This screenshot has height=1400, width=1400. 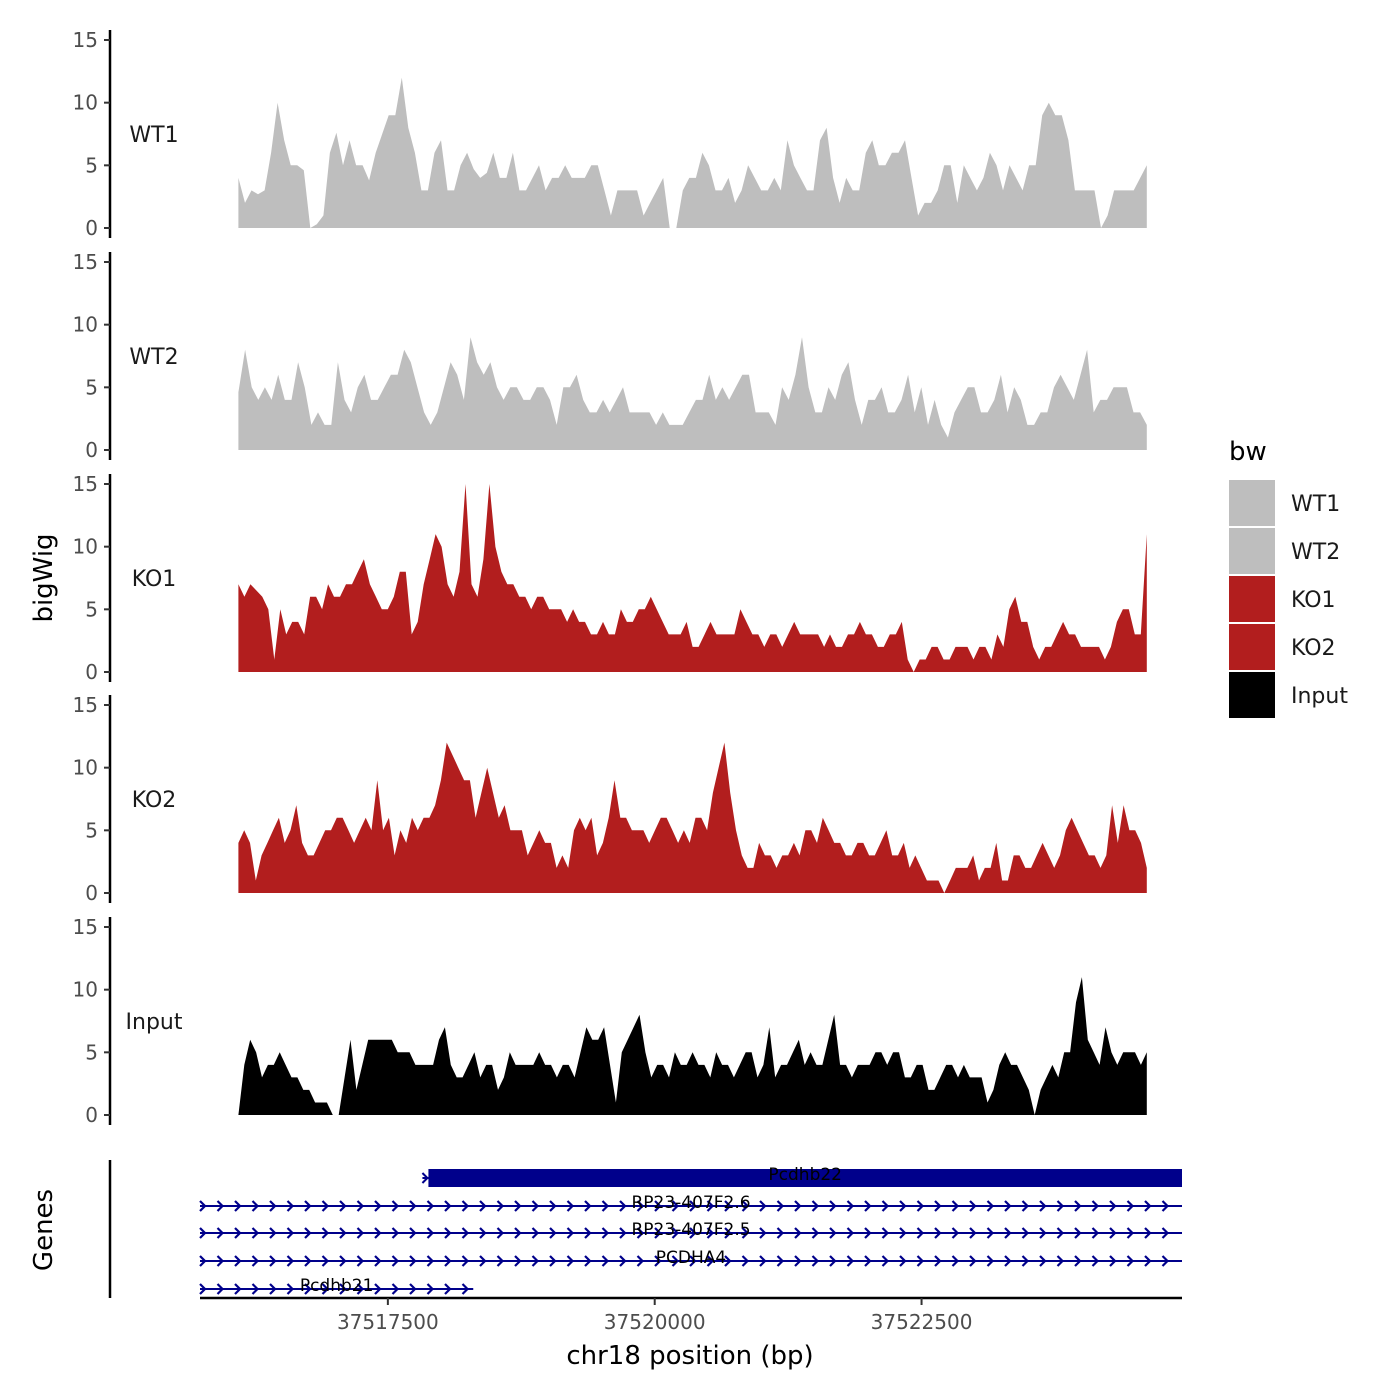 I want to click on track-label-input: Input, so click(x=154, y=1022).